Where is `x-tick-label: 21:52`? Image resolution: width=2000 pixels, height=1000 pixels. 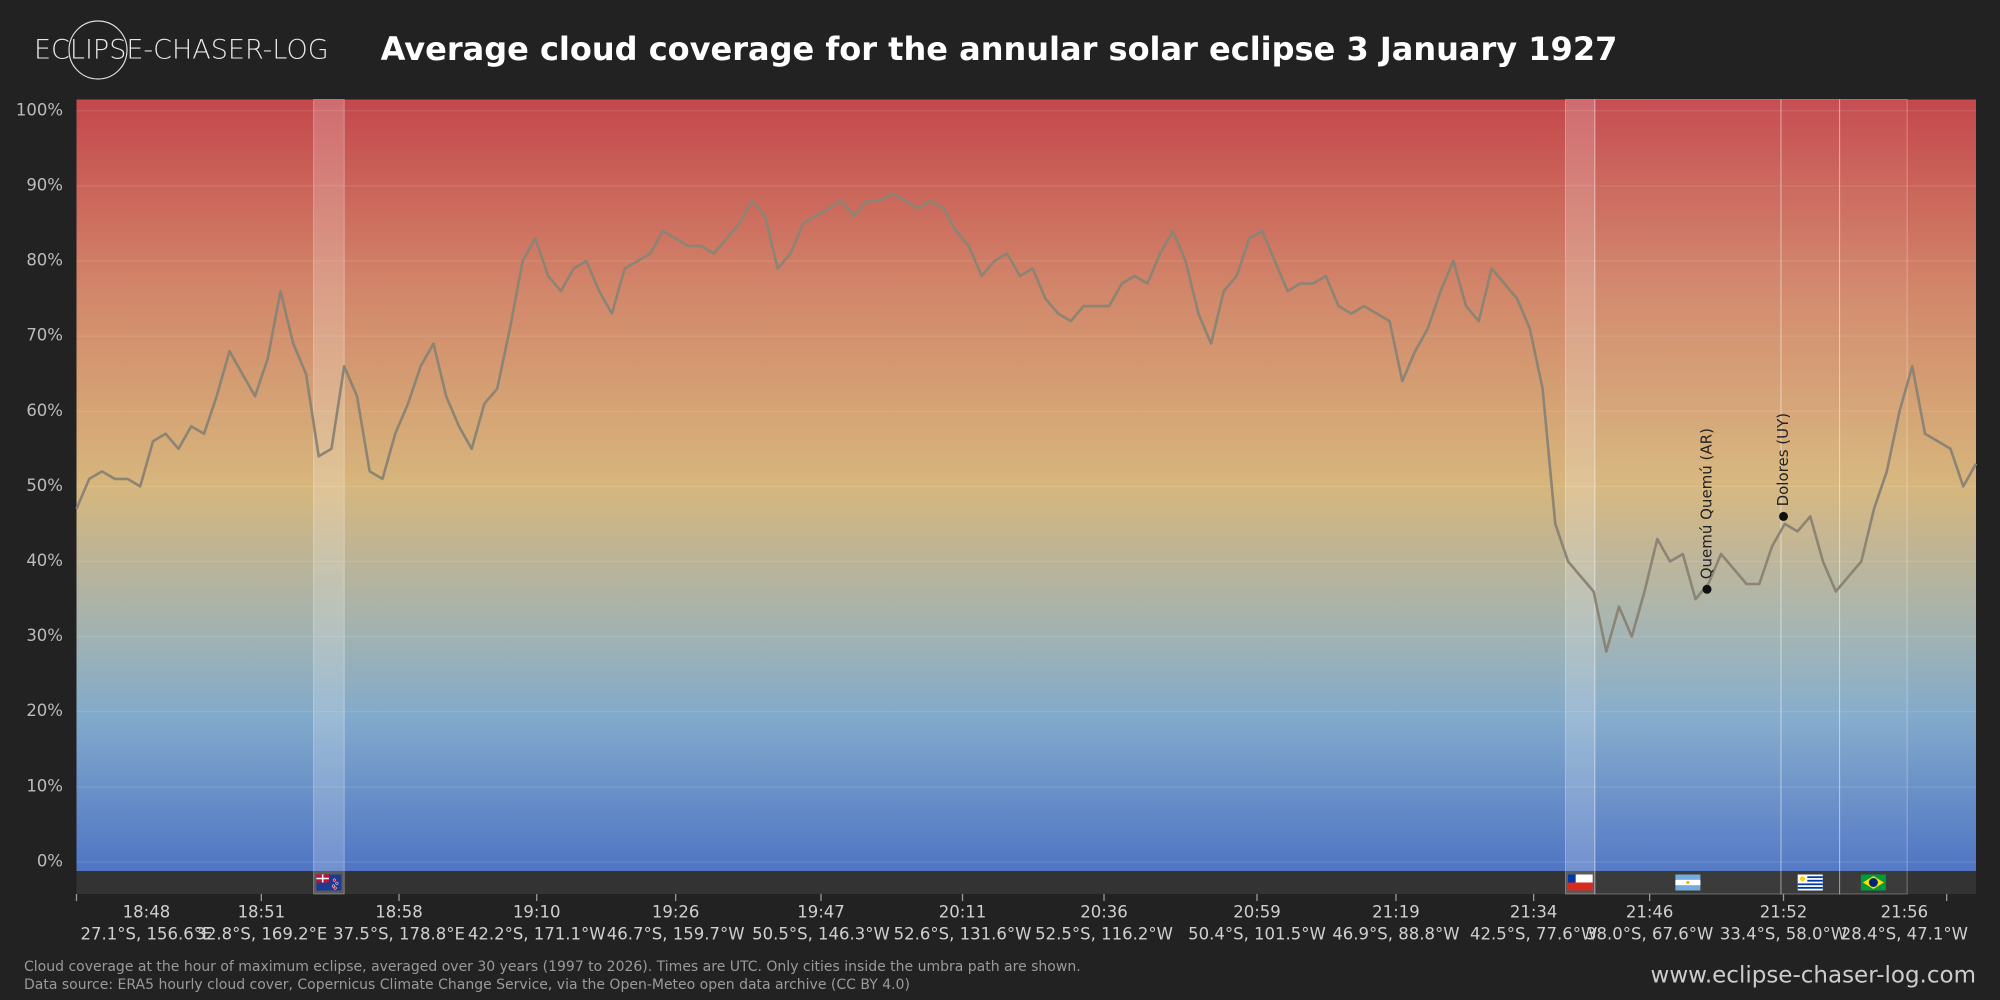
x-tick-label: 21:52 is located at coordinates (1784, 912).